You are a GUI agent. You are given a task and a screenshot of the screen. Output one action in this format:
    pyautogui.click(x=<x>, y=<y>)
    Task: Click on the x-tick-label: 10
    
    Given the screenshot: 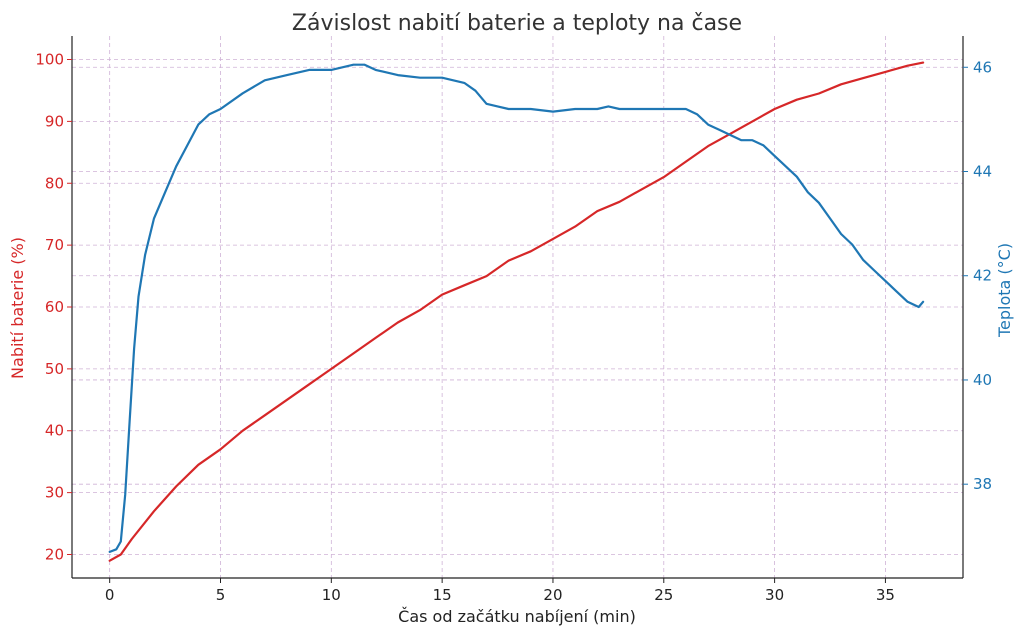 What is the action you would take?
    pyautogui.click(x=331, y=595)
    